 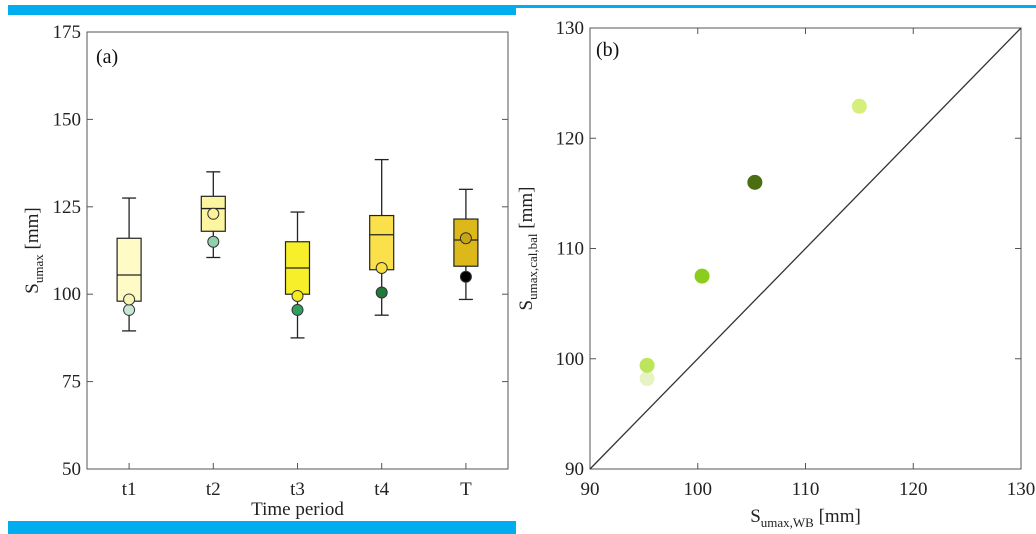 I want to click on panel-b-ytick-label: 130, so click(x=570, y=28).